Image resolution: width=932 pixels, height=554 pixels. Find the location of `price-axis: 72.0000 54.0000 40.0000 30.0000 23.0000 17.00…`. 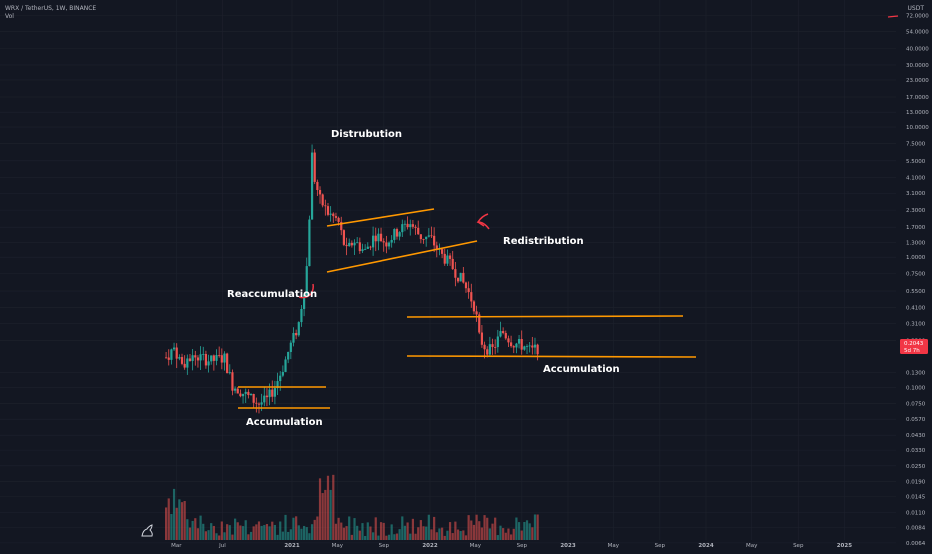

price-axis: 72.0000 54.0000 40.0000 30.0000 23.0000 17.00… is located at coordinates (917, 279).